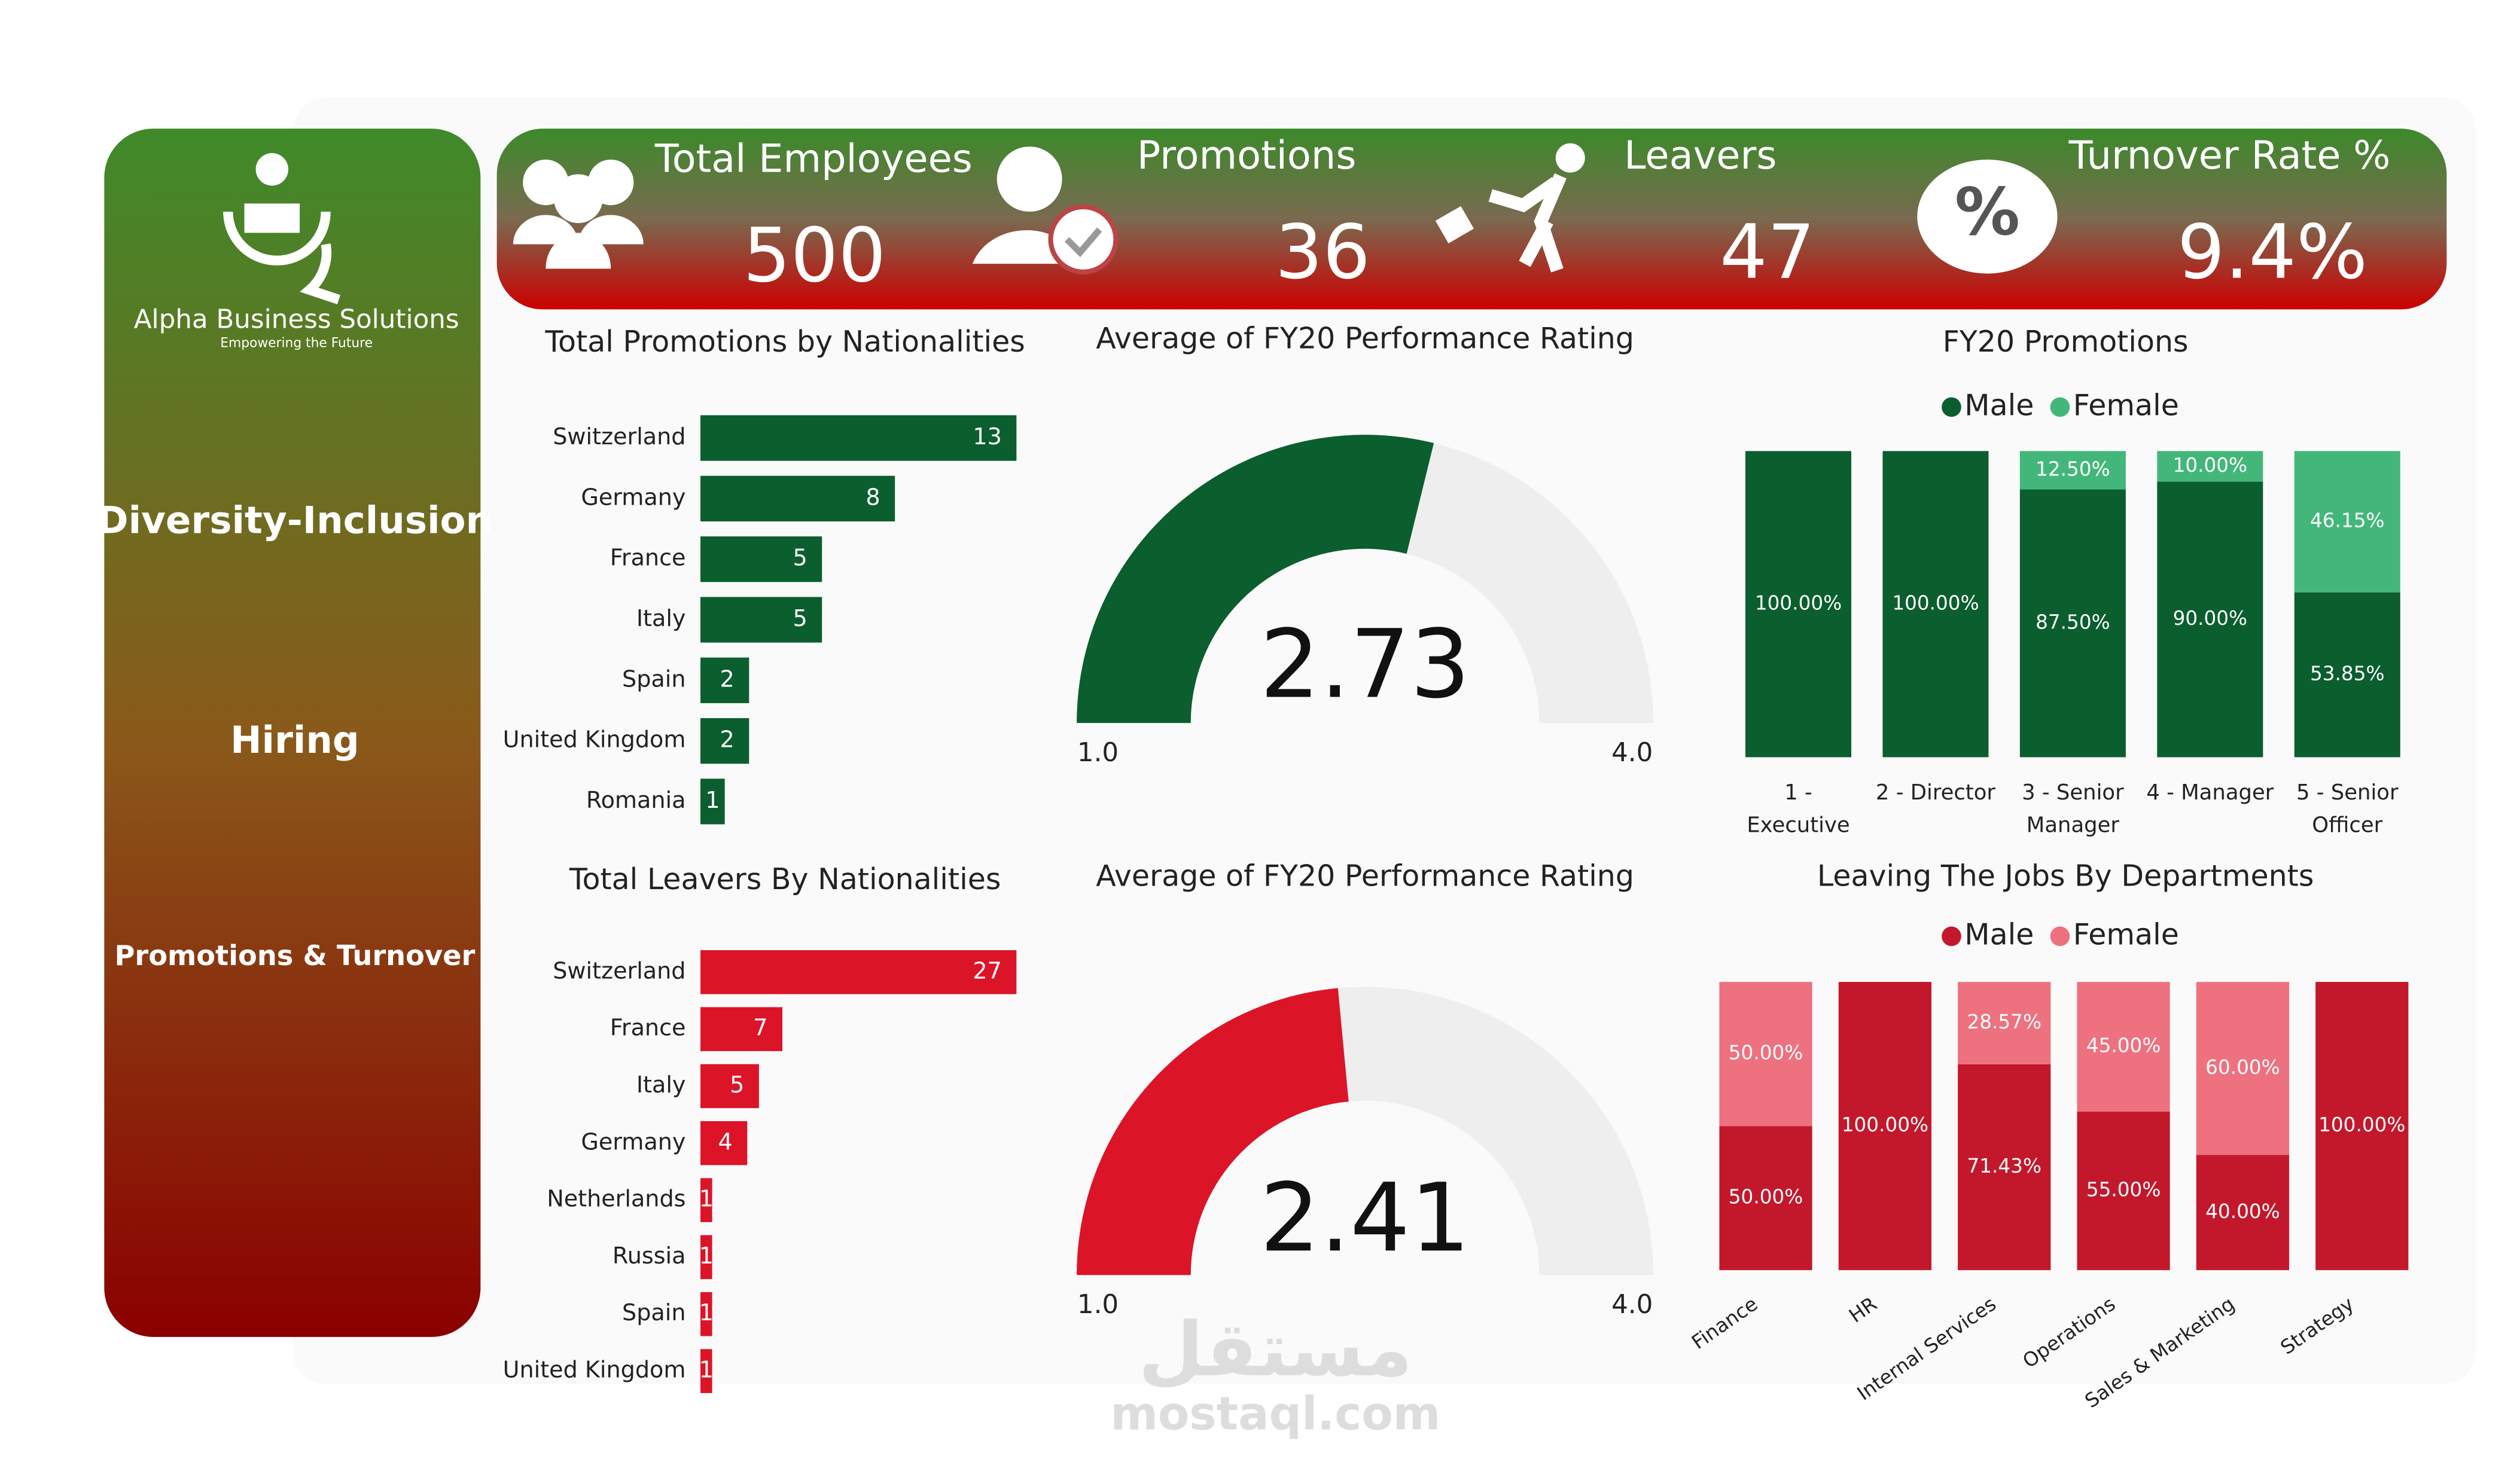 The height and width of the screenshot is (1459, 2520). Describe the element at coordinates (1365, 1218) in the screenshot. I see `gauge-value-label: 2.41` at that location.